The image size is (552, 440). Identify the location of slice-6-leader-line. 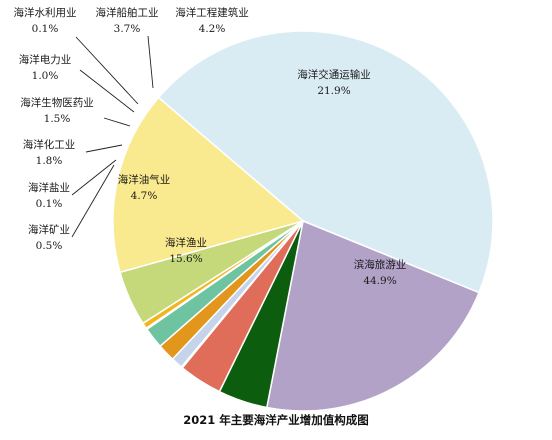
(107, 91).